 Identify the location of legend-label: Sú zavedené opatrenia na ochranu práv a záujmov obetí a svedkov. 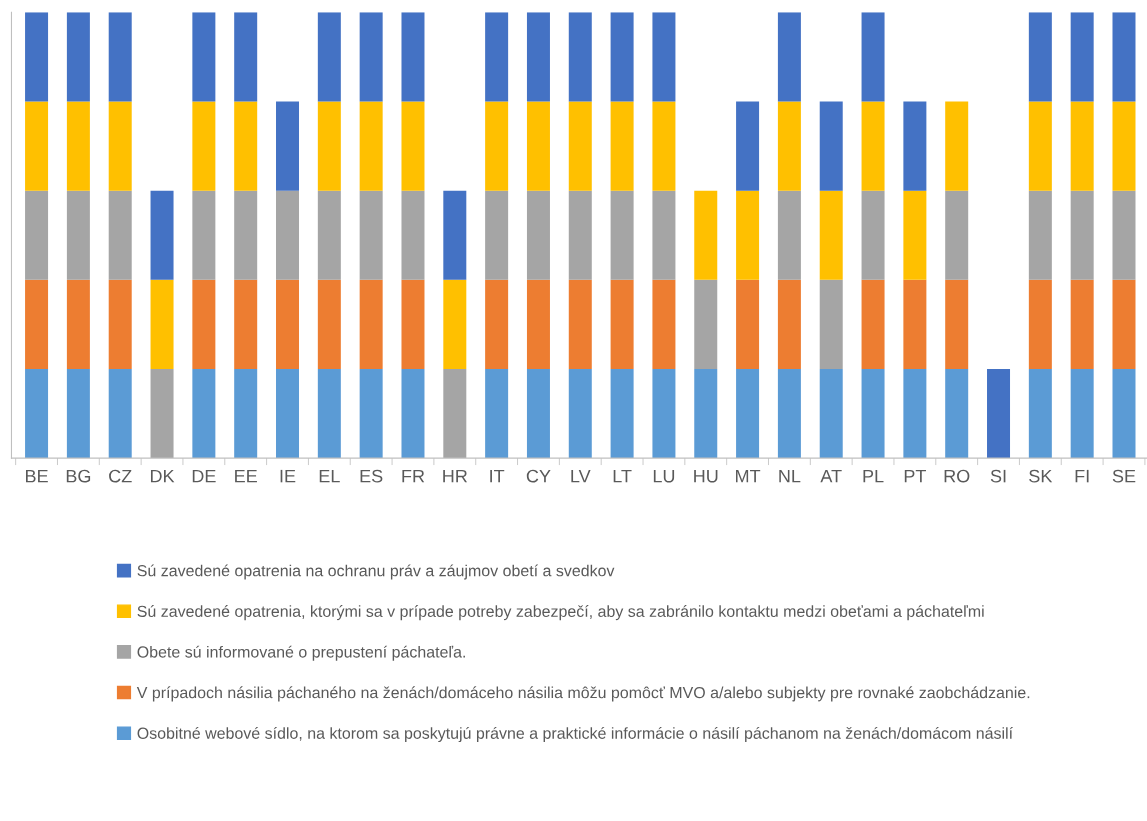
(376, 572).